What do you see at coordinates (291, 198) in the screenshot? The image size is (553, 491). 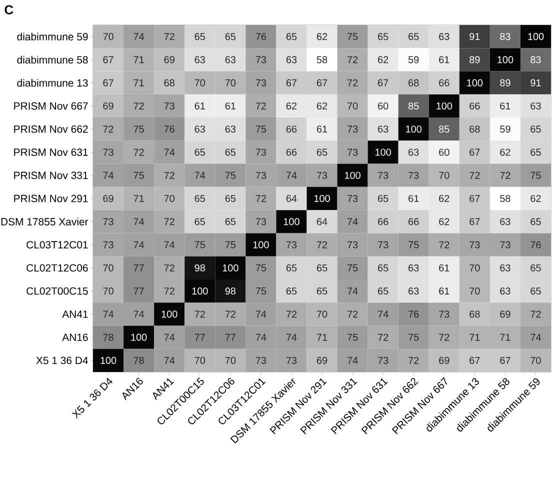 I see `data-label: 64` at bounding box center [291, 198].